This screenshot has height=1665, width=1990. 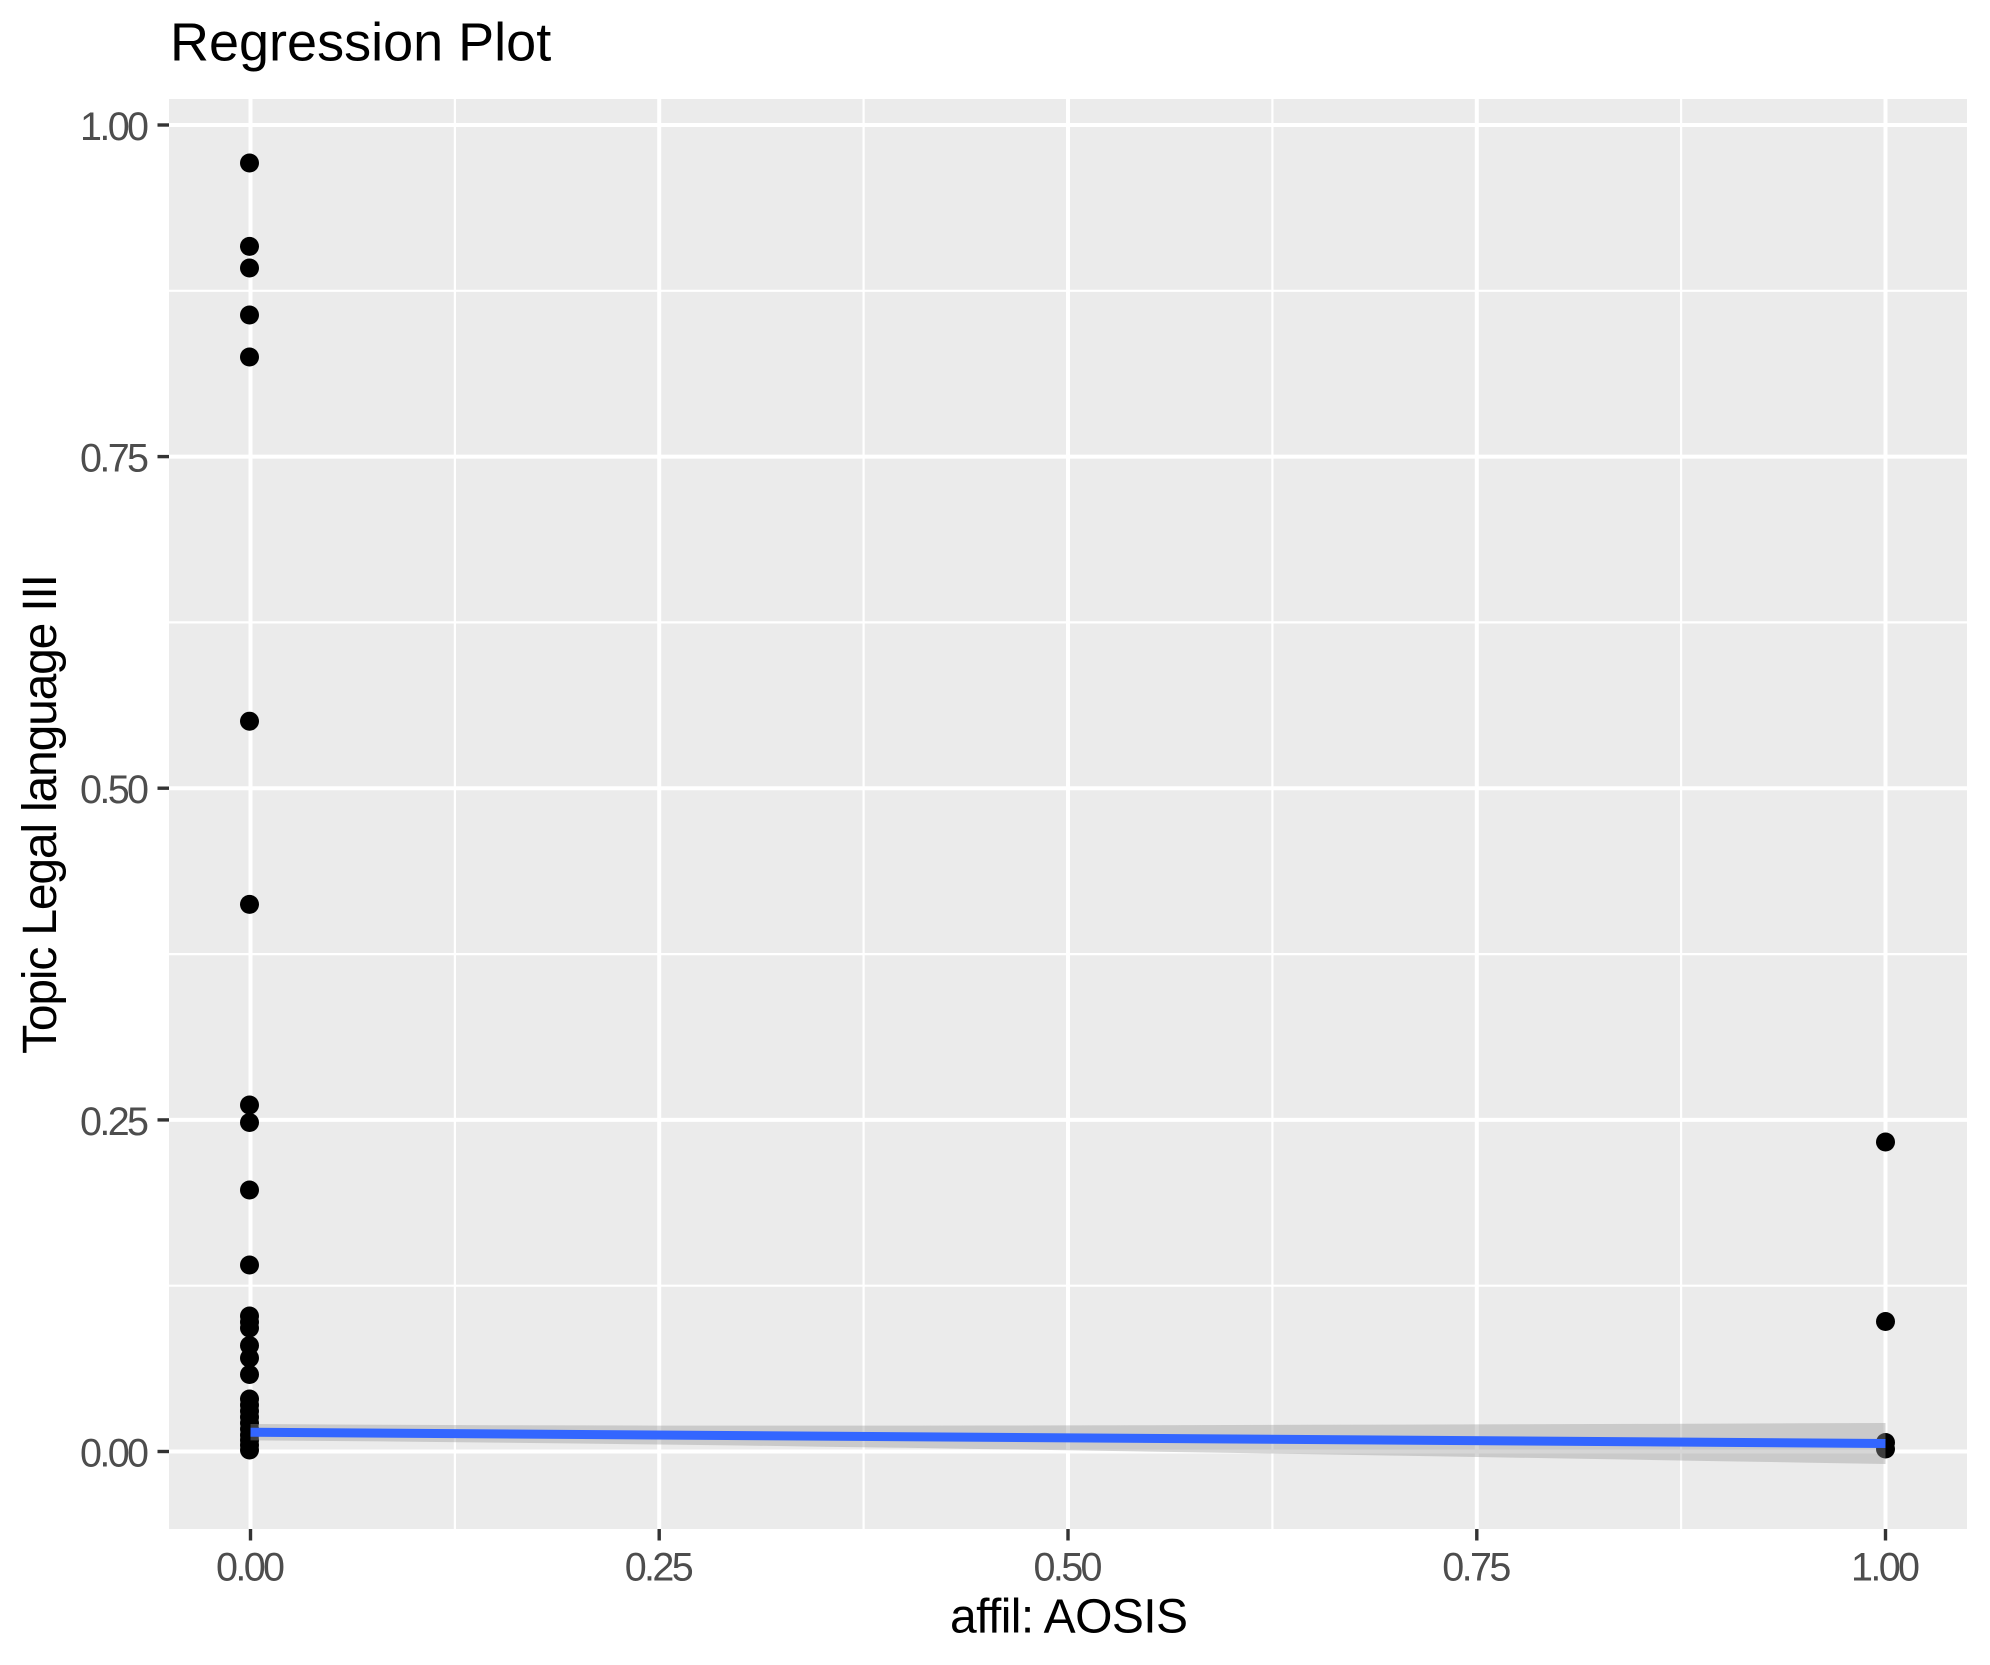 I want to click on svg-text: Topic Legal language III, so click(x=40, y=814).